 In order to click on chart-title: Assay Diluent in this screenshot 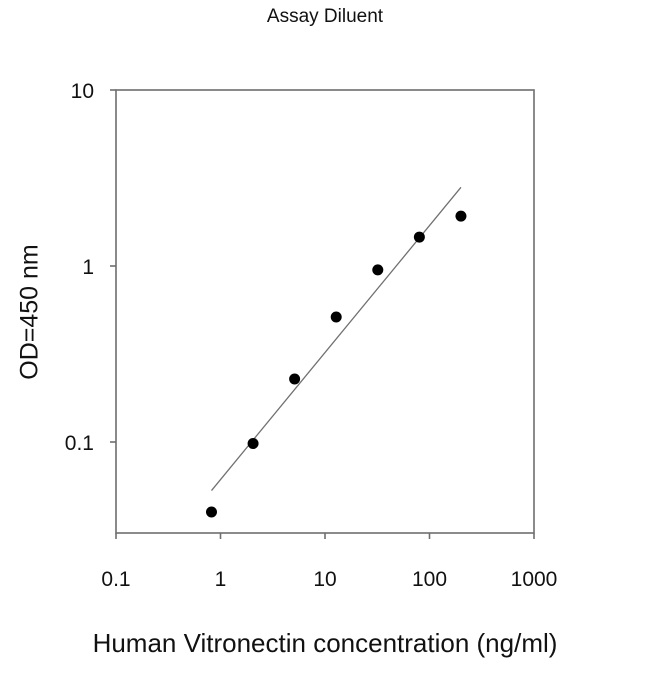, I will do `click(325, 16)`.